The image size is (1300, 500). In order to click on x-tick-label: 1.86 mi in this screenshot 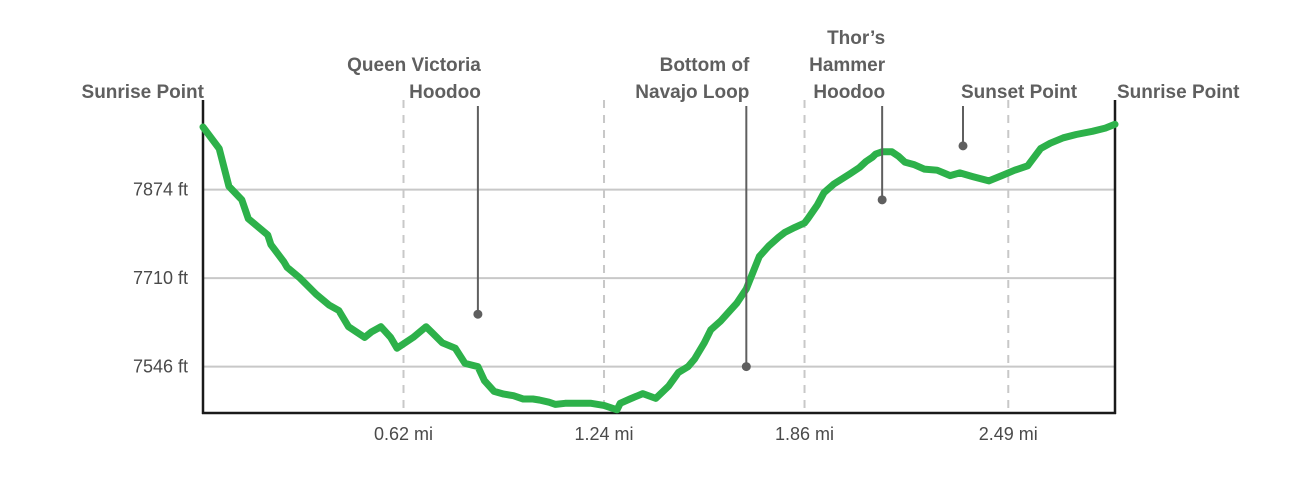, I will do `click(804, 434)`.